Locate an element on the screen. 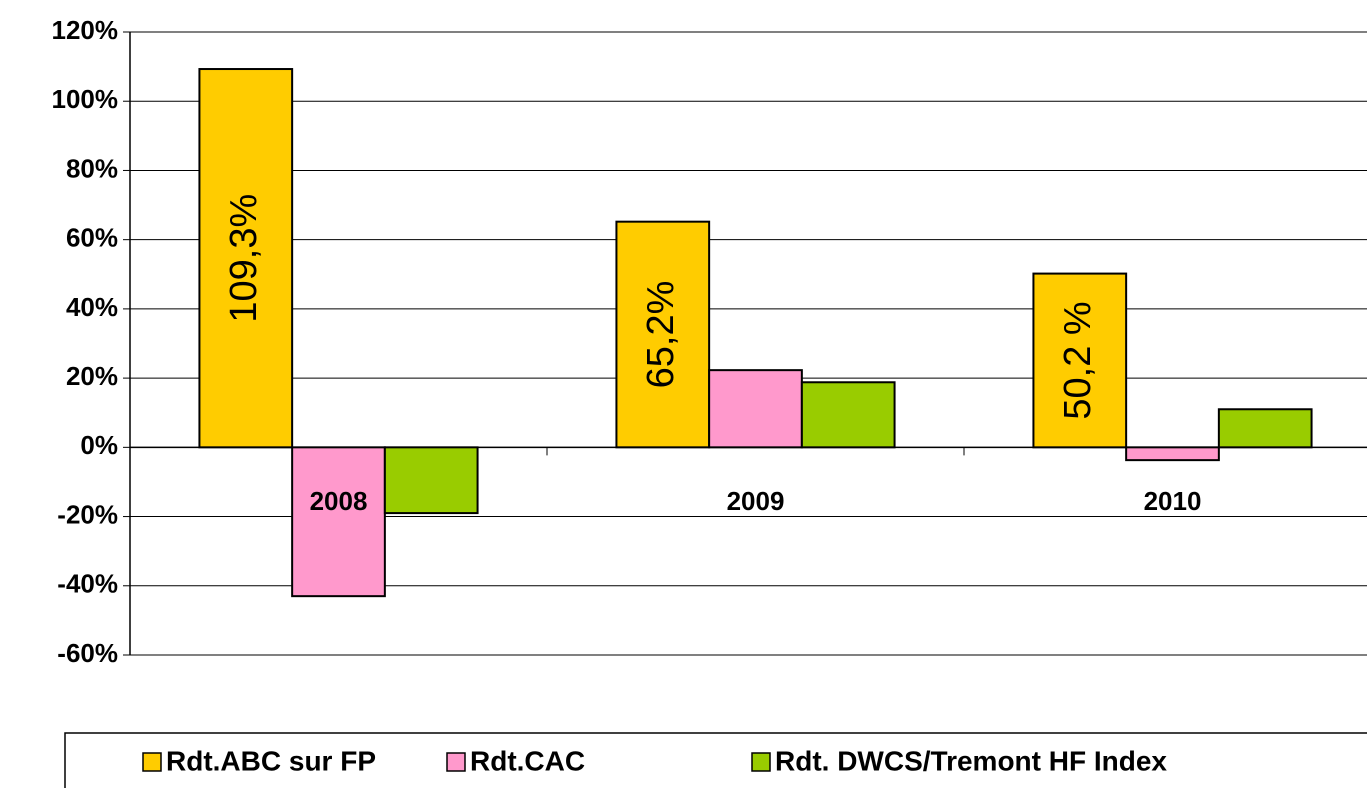 The width and height of the screenshot is (1367, 788). y-tick-label: -40% is located at coordinates (87, 584).